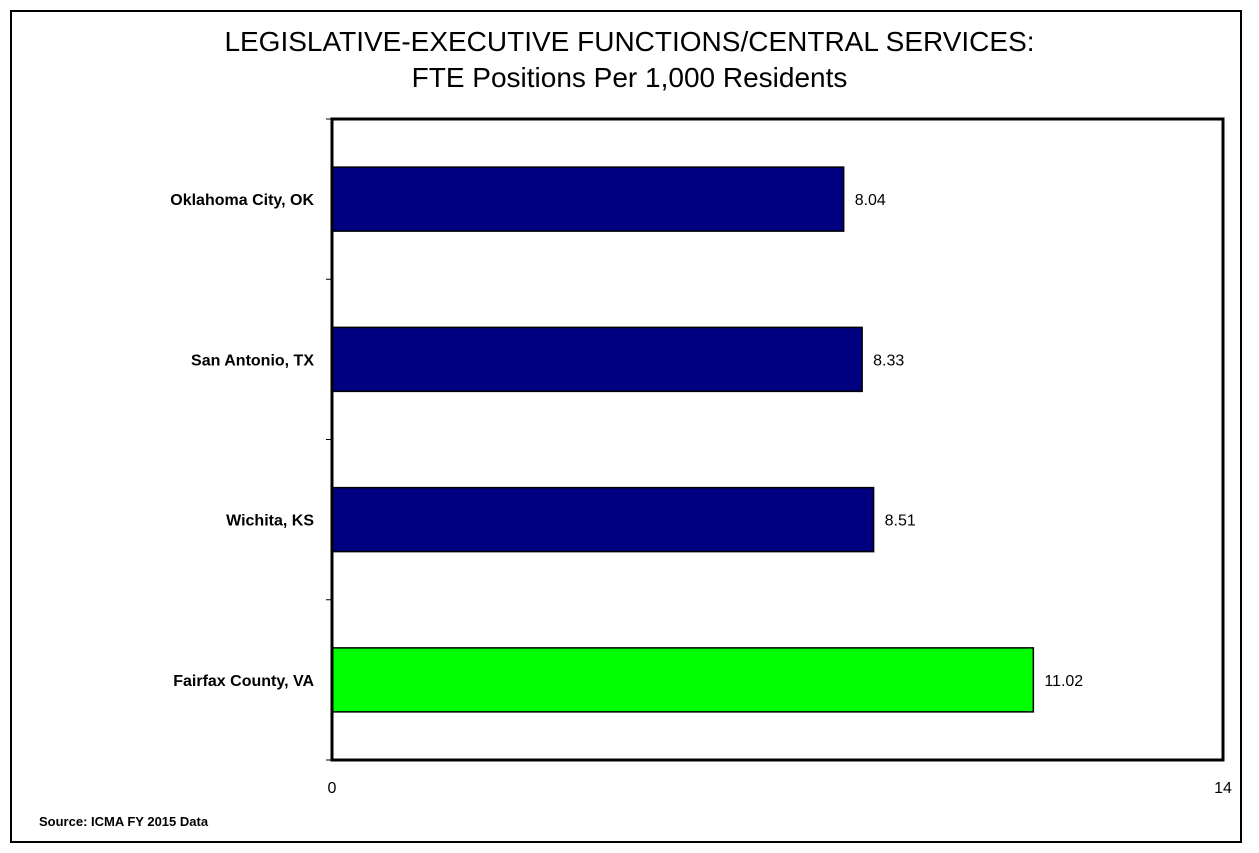  Describe the element at coordinates (900, 521) in the screenshot. I see `value-label-2: 8.51` at that location.